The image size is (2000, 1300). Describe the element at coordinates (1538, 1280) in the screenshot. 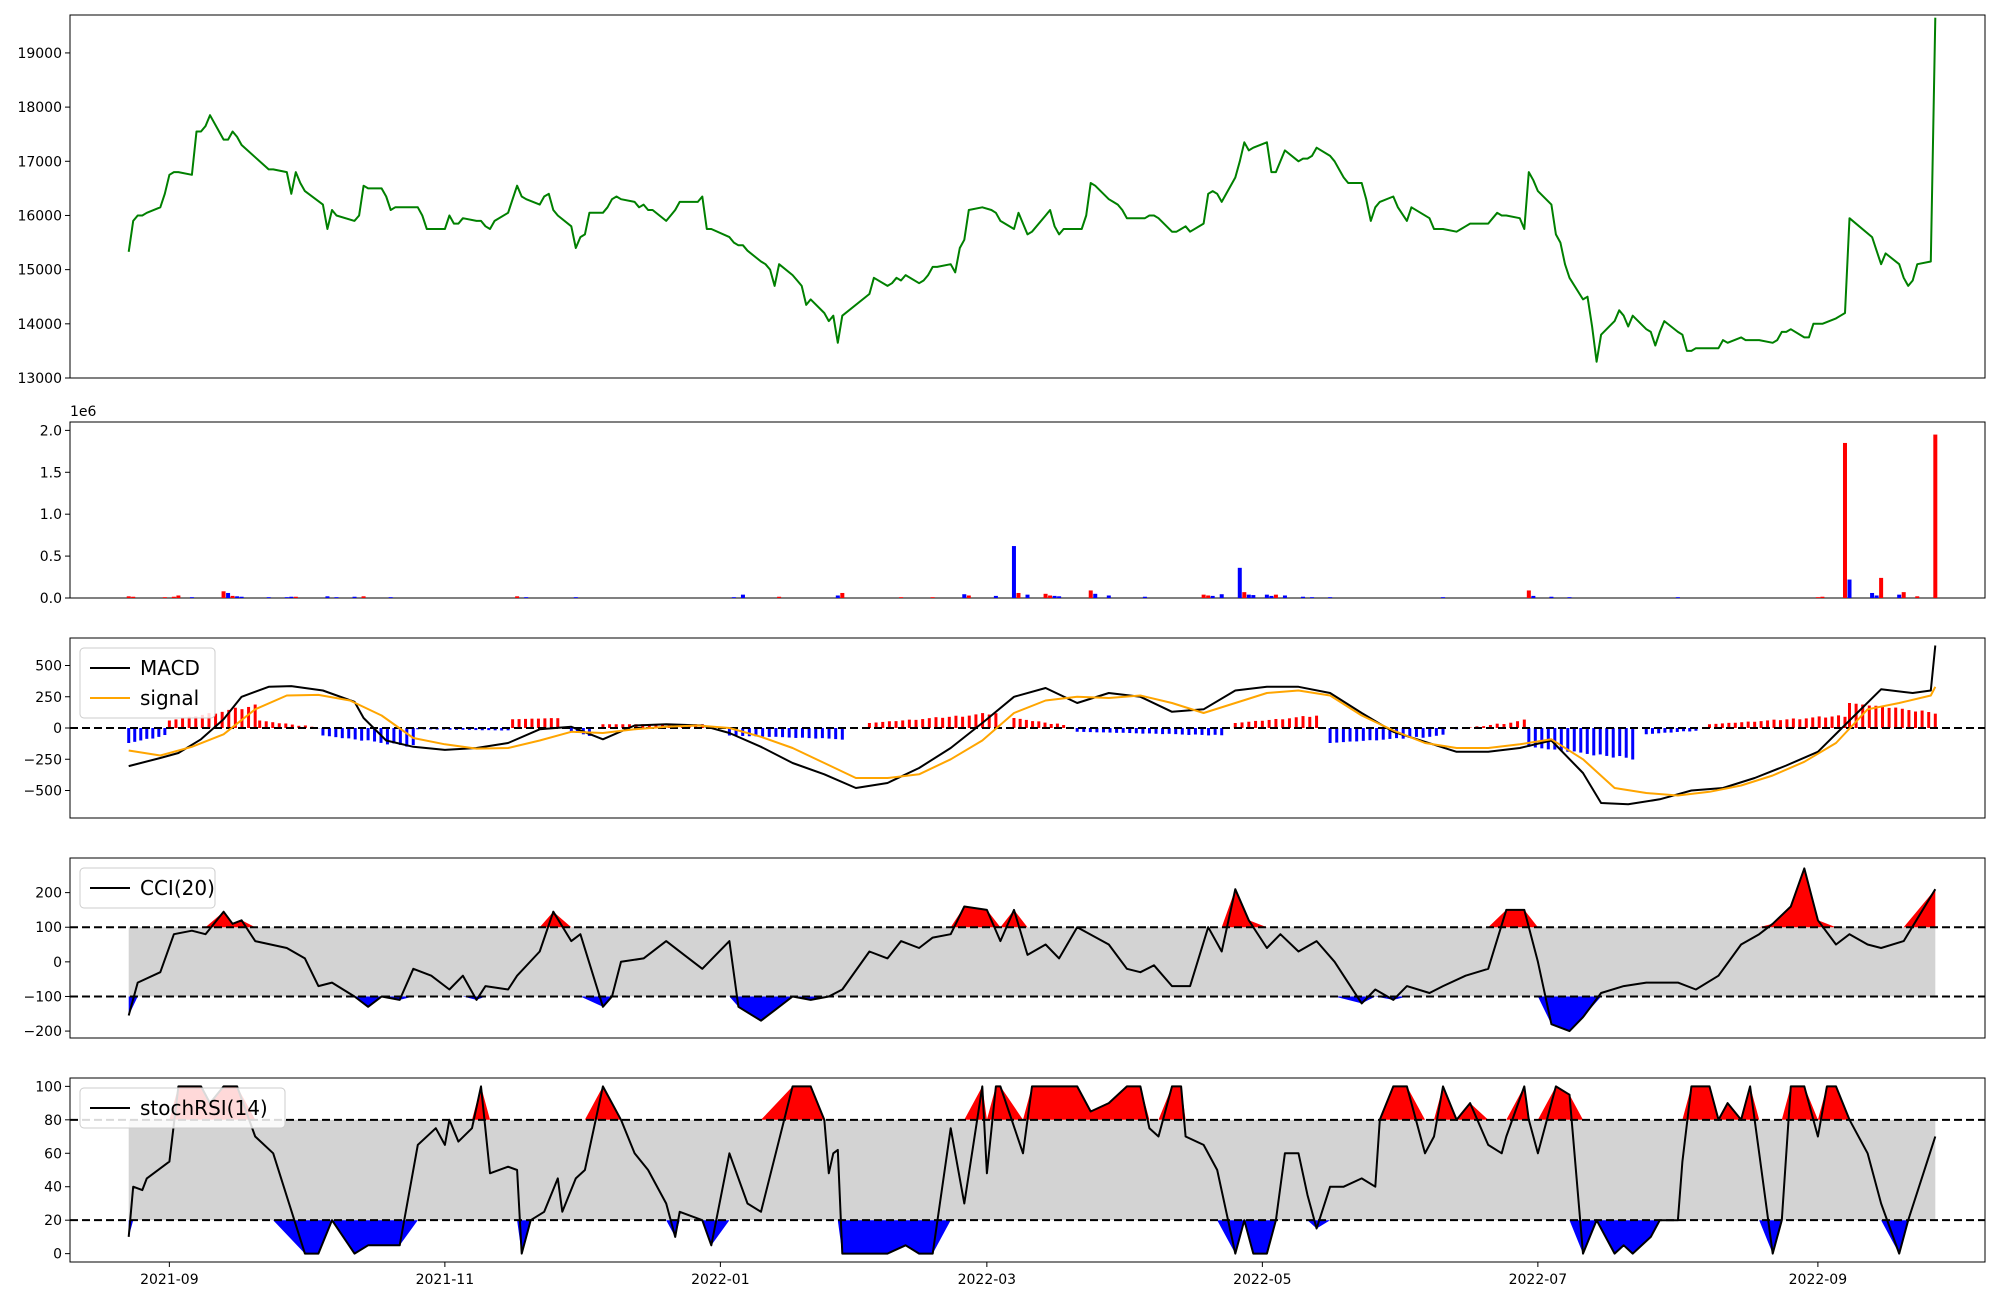

I see `x-tick-label: 2022-07` at that location.